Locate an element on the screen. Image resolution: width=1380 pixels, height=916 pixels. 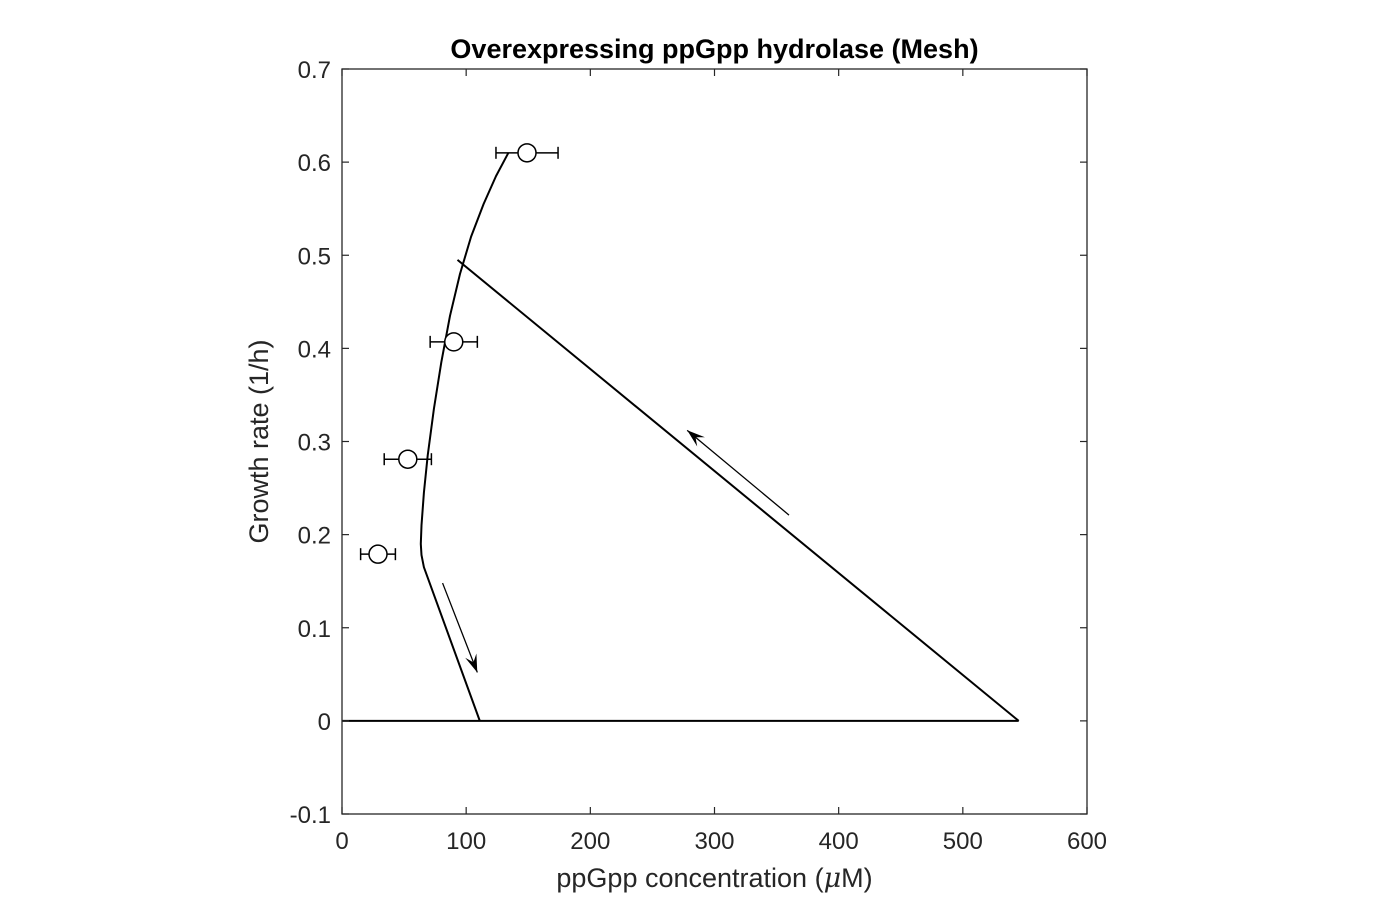
y-tick-label: 0.1 is located at coordinates (314, 629).